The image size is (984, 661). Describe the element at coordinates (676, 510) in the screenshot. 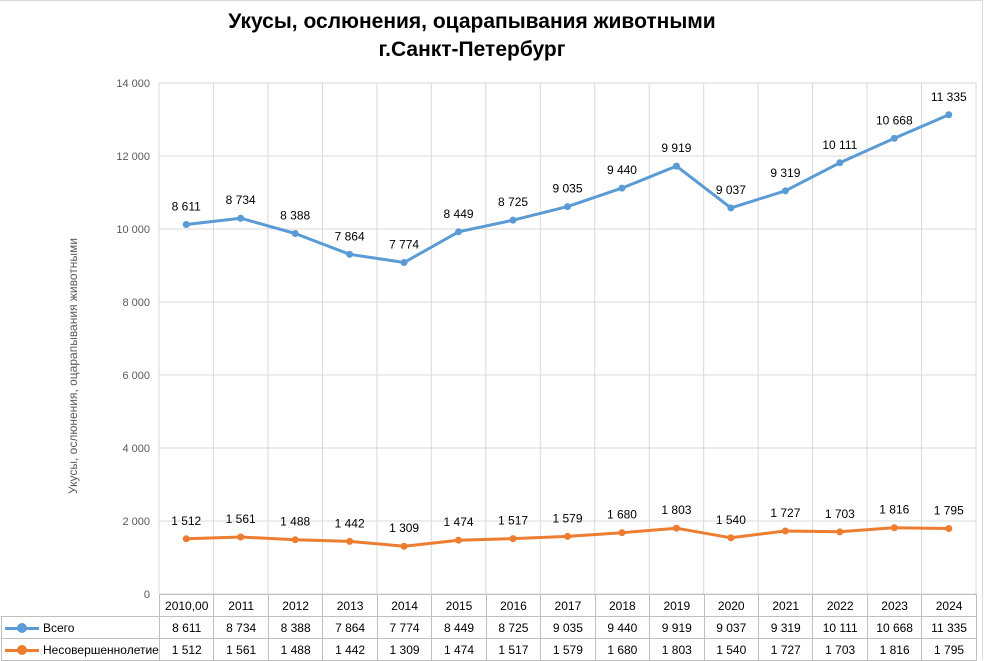

I see `data-label: 1 803` at that location.